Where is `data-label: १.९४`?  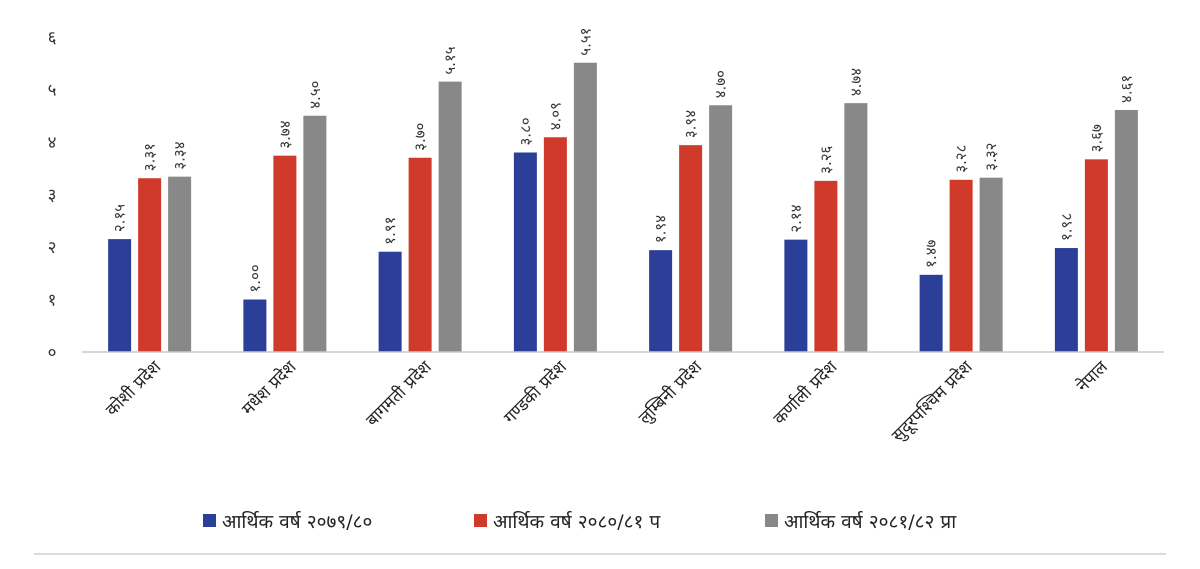 data-label: १.९४ is located at coordinates (661, 229).